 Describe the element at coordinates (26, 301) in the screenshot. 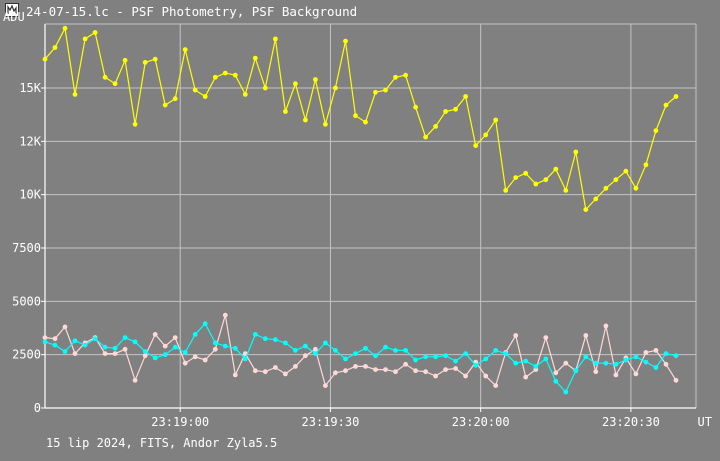

I see `y-tick-label: 5000` at that location.